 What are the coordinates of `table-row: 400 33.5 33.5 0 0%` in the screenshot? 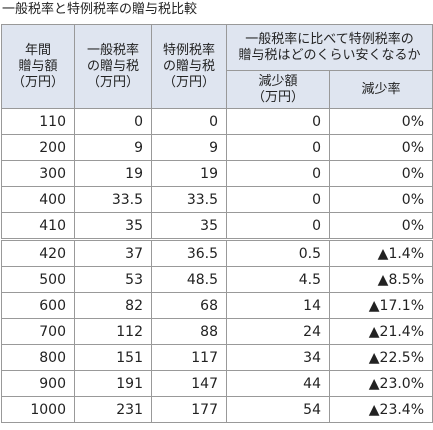 It's located at (217, 199).